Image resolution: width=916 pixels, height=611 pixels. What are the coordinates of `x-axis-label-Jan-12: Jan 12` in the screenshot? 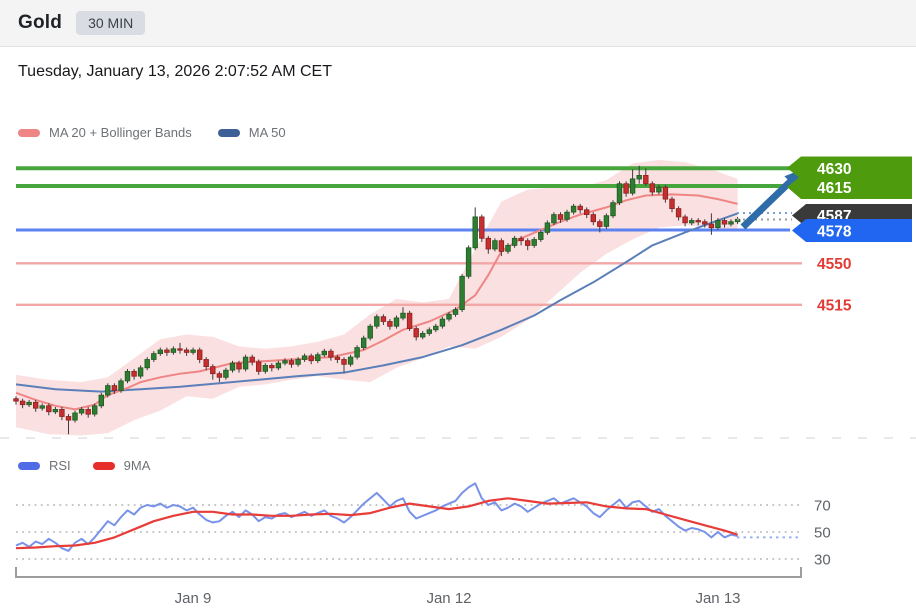 It's located at (448, 598).